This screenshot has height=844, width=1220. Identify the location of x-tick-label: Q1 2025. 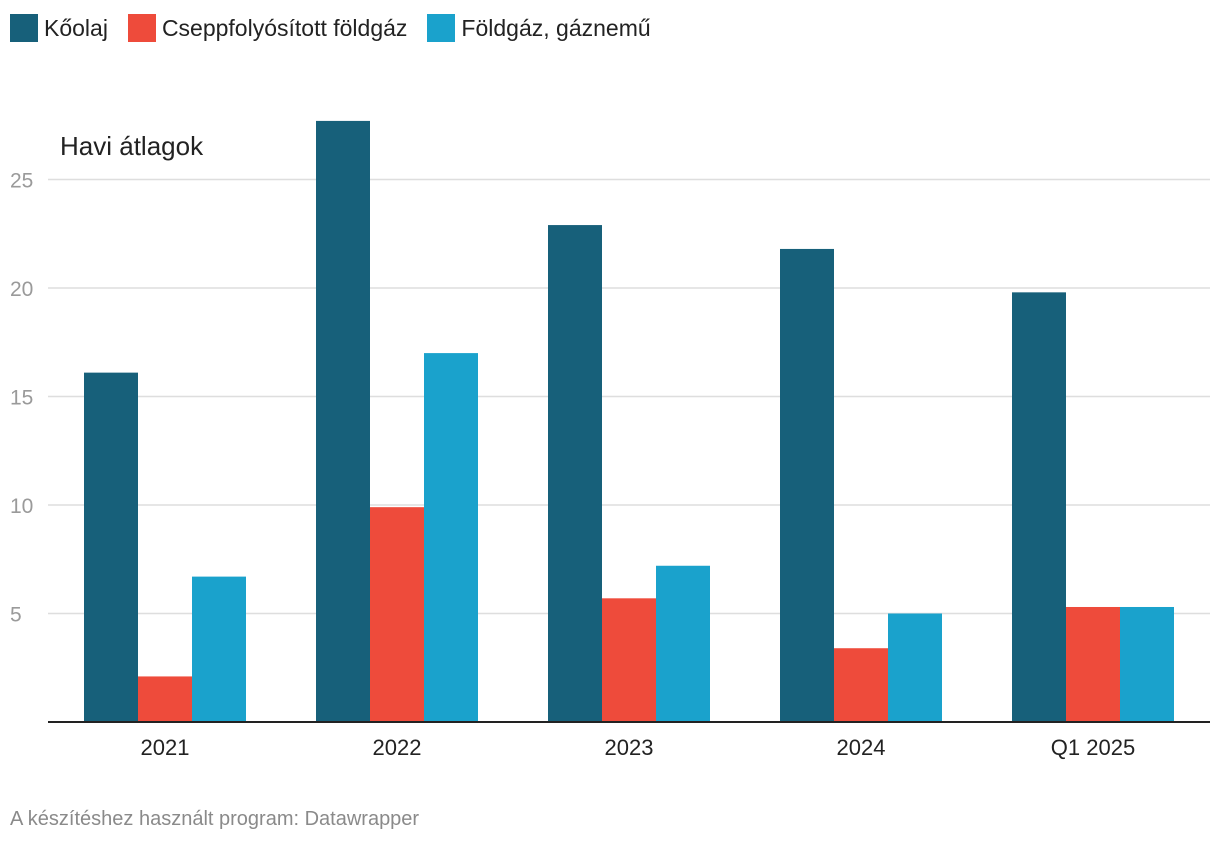
(1093, 747).